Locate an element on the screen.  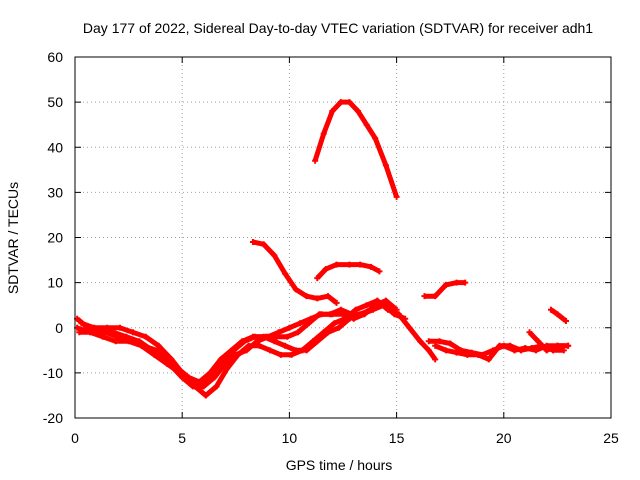
y-tick-label: 0 is located at coordinates (59, 328).